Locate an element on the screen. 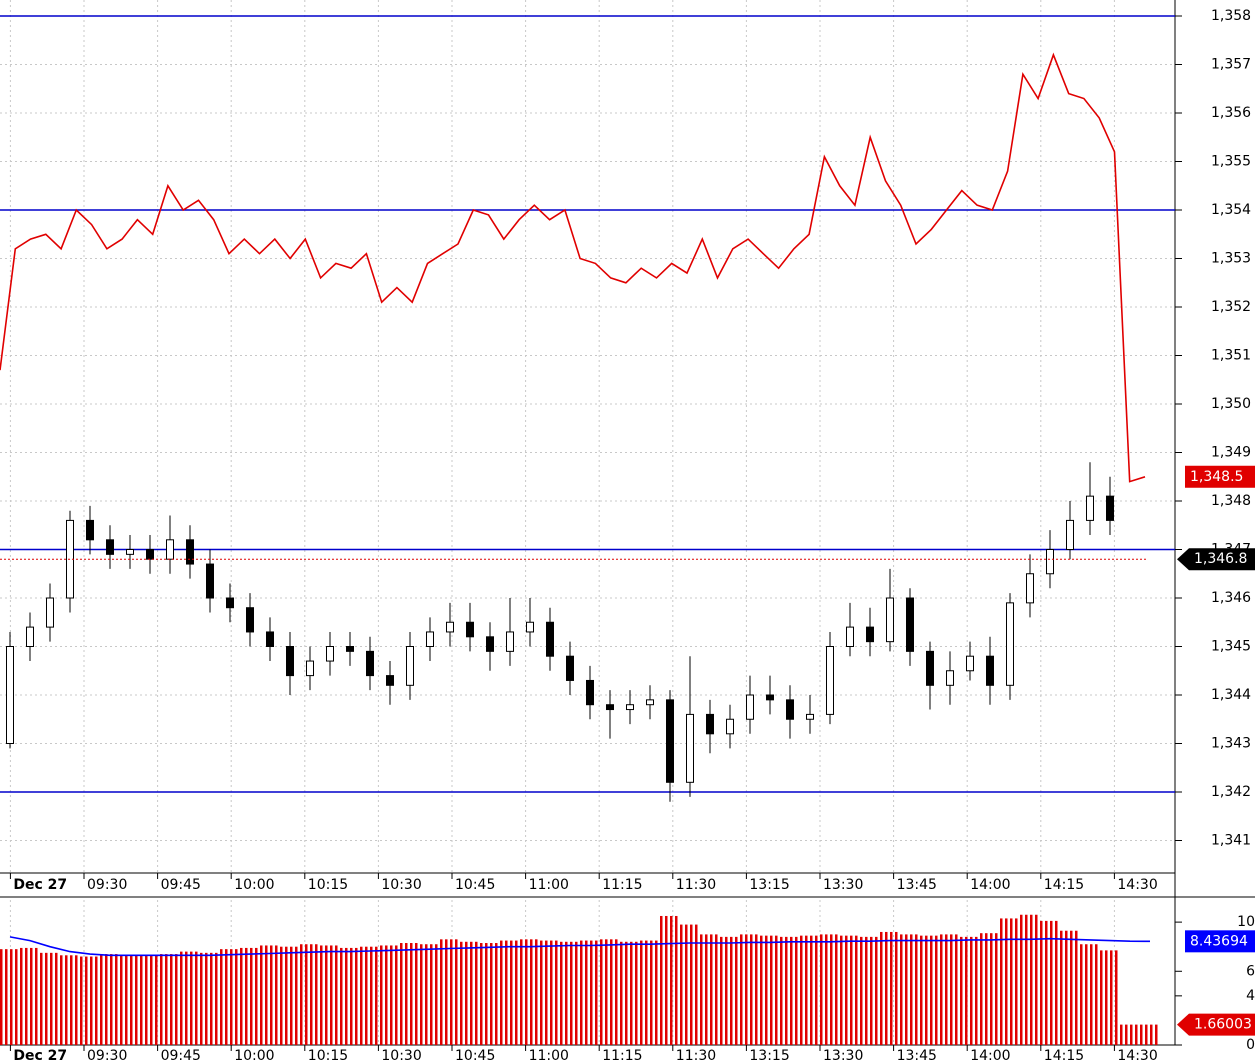 The height and width of the screenshot is (1063, 1255). price-tag-label: 1,346.8 is located at coordinates (1220, 559).